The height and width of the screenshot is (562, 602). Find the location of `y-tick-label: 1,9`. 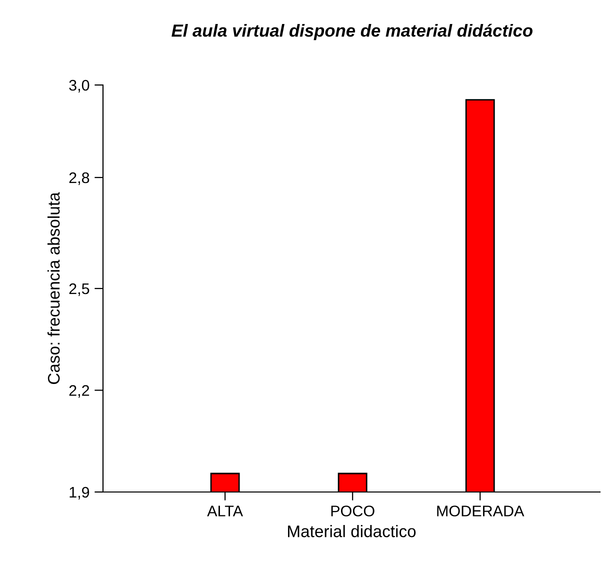

y-tick-label: 1,9 is located at coordinates (80, 493).